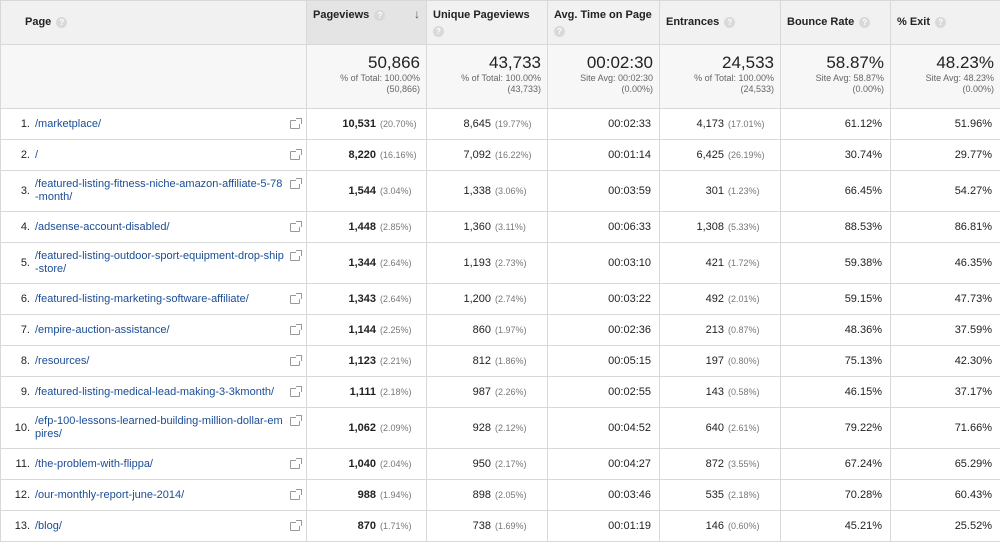 The height and width of the screenshot is (546, 1000). Describe the element at coordinates (362, 330) in the screenshot. I see `pageviews-value: 1,144` at that location.